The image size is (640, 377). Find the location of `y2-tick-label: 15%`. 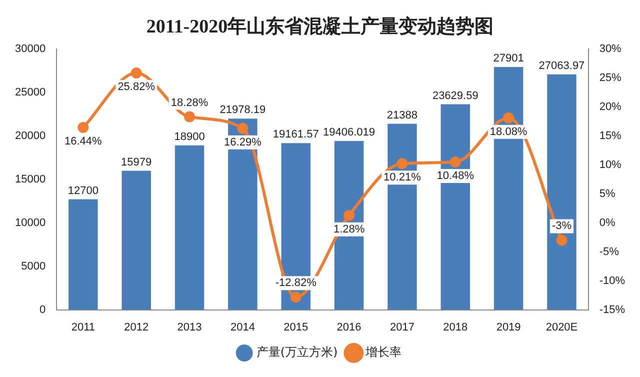

y2-tick-label: 15% is located at coordinates (610, 136).